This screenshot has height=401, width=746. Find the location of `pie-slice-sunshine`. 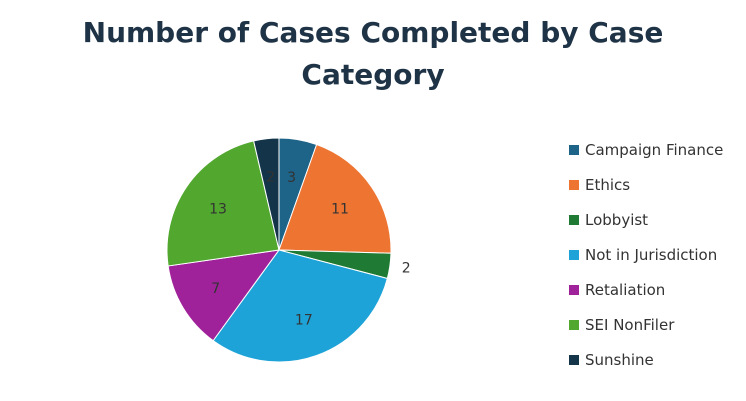

pie-slice-sunshine is located at coordinates (266, 194).